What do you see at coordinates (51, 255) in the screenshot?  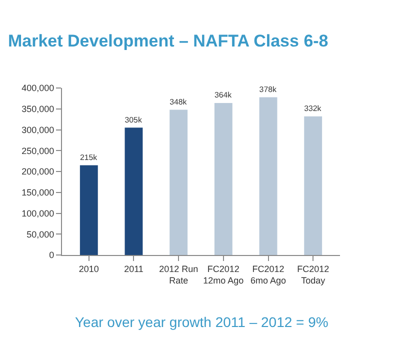 I see `y-tick-label: 0` at bounding box center [51, 255].